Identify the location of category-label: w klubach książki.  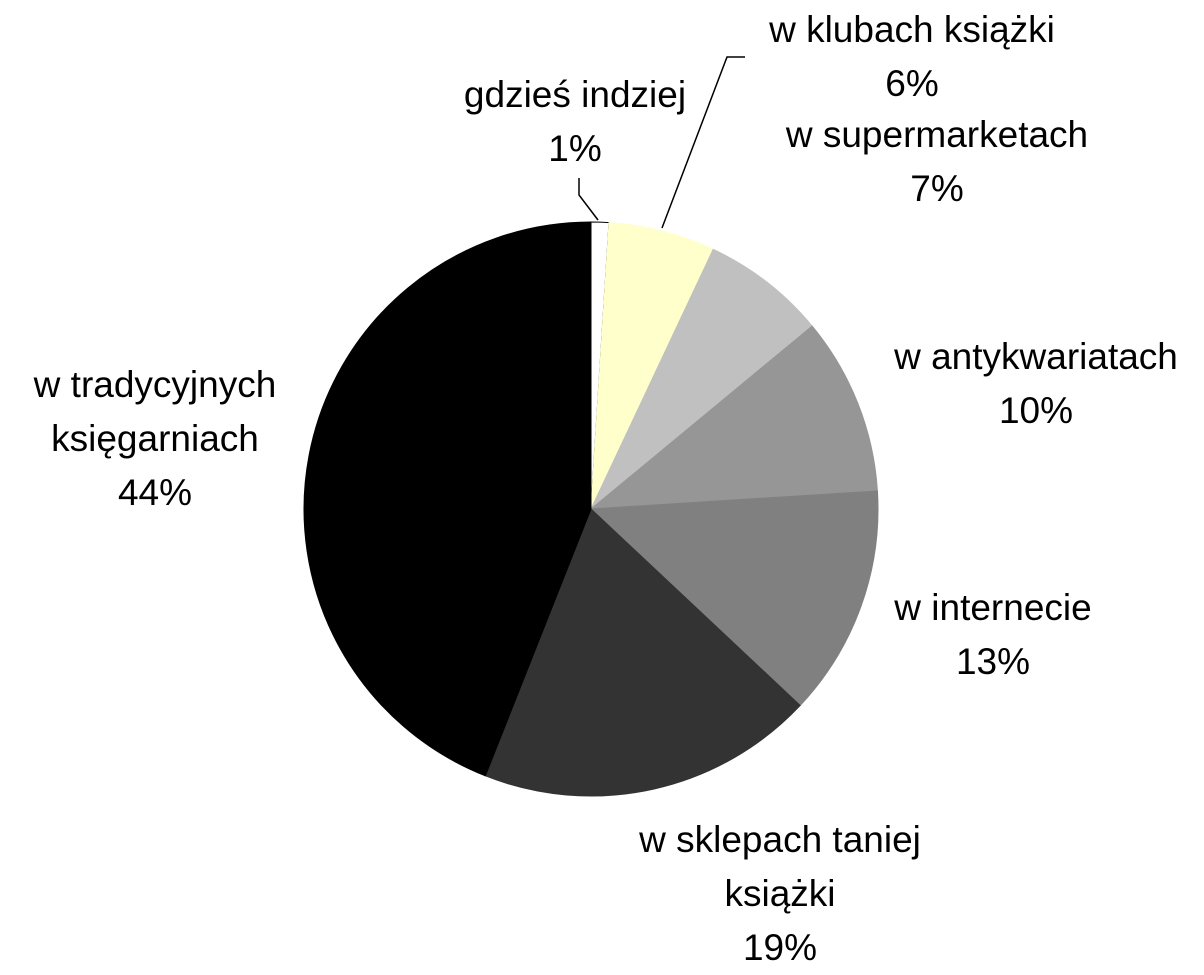
(912, 29).